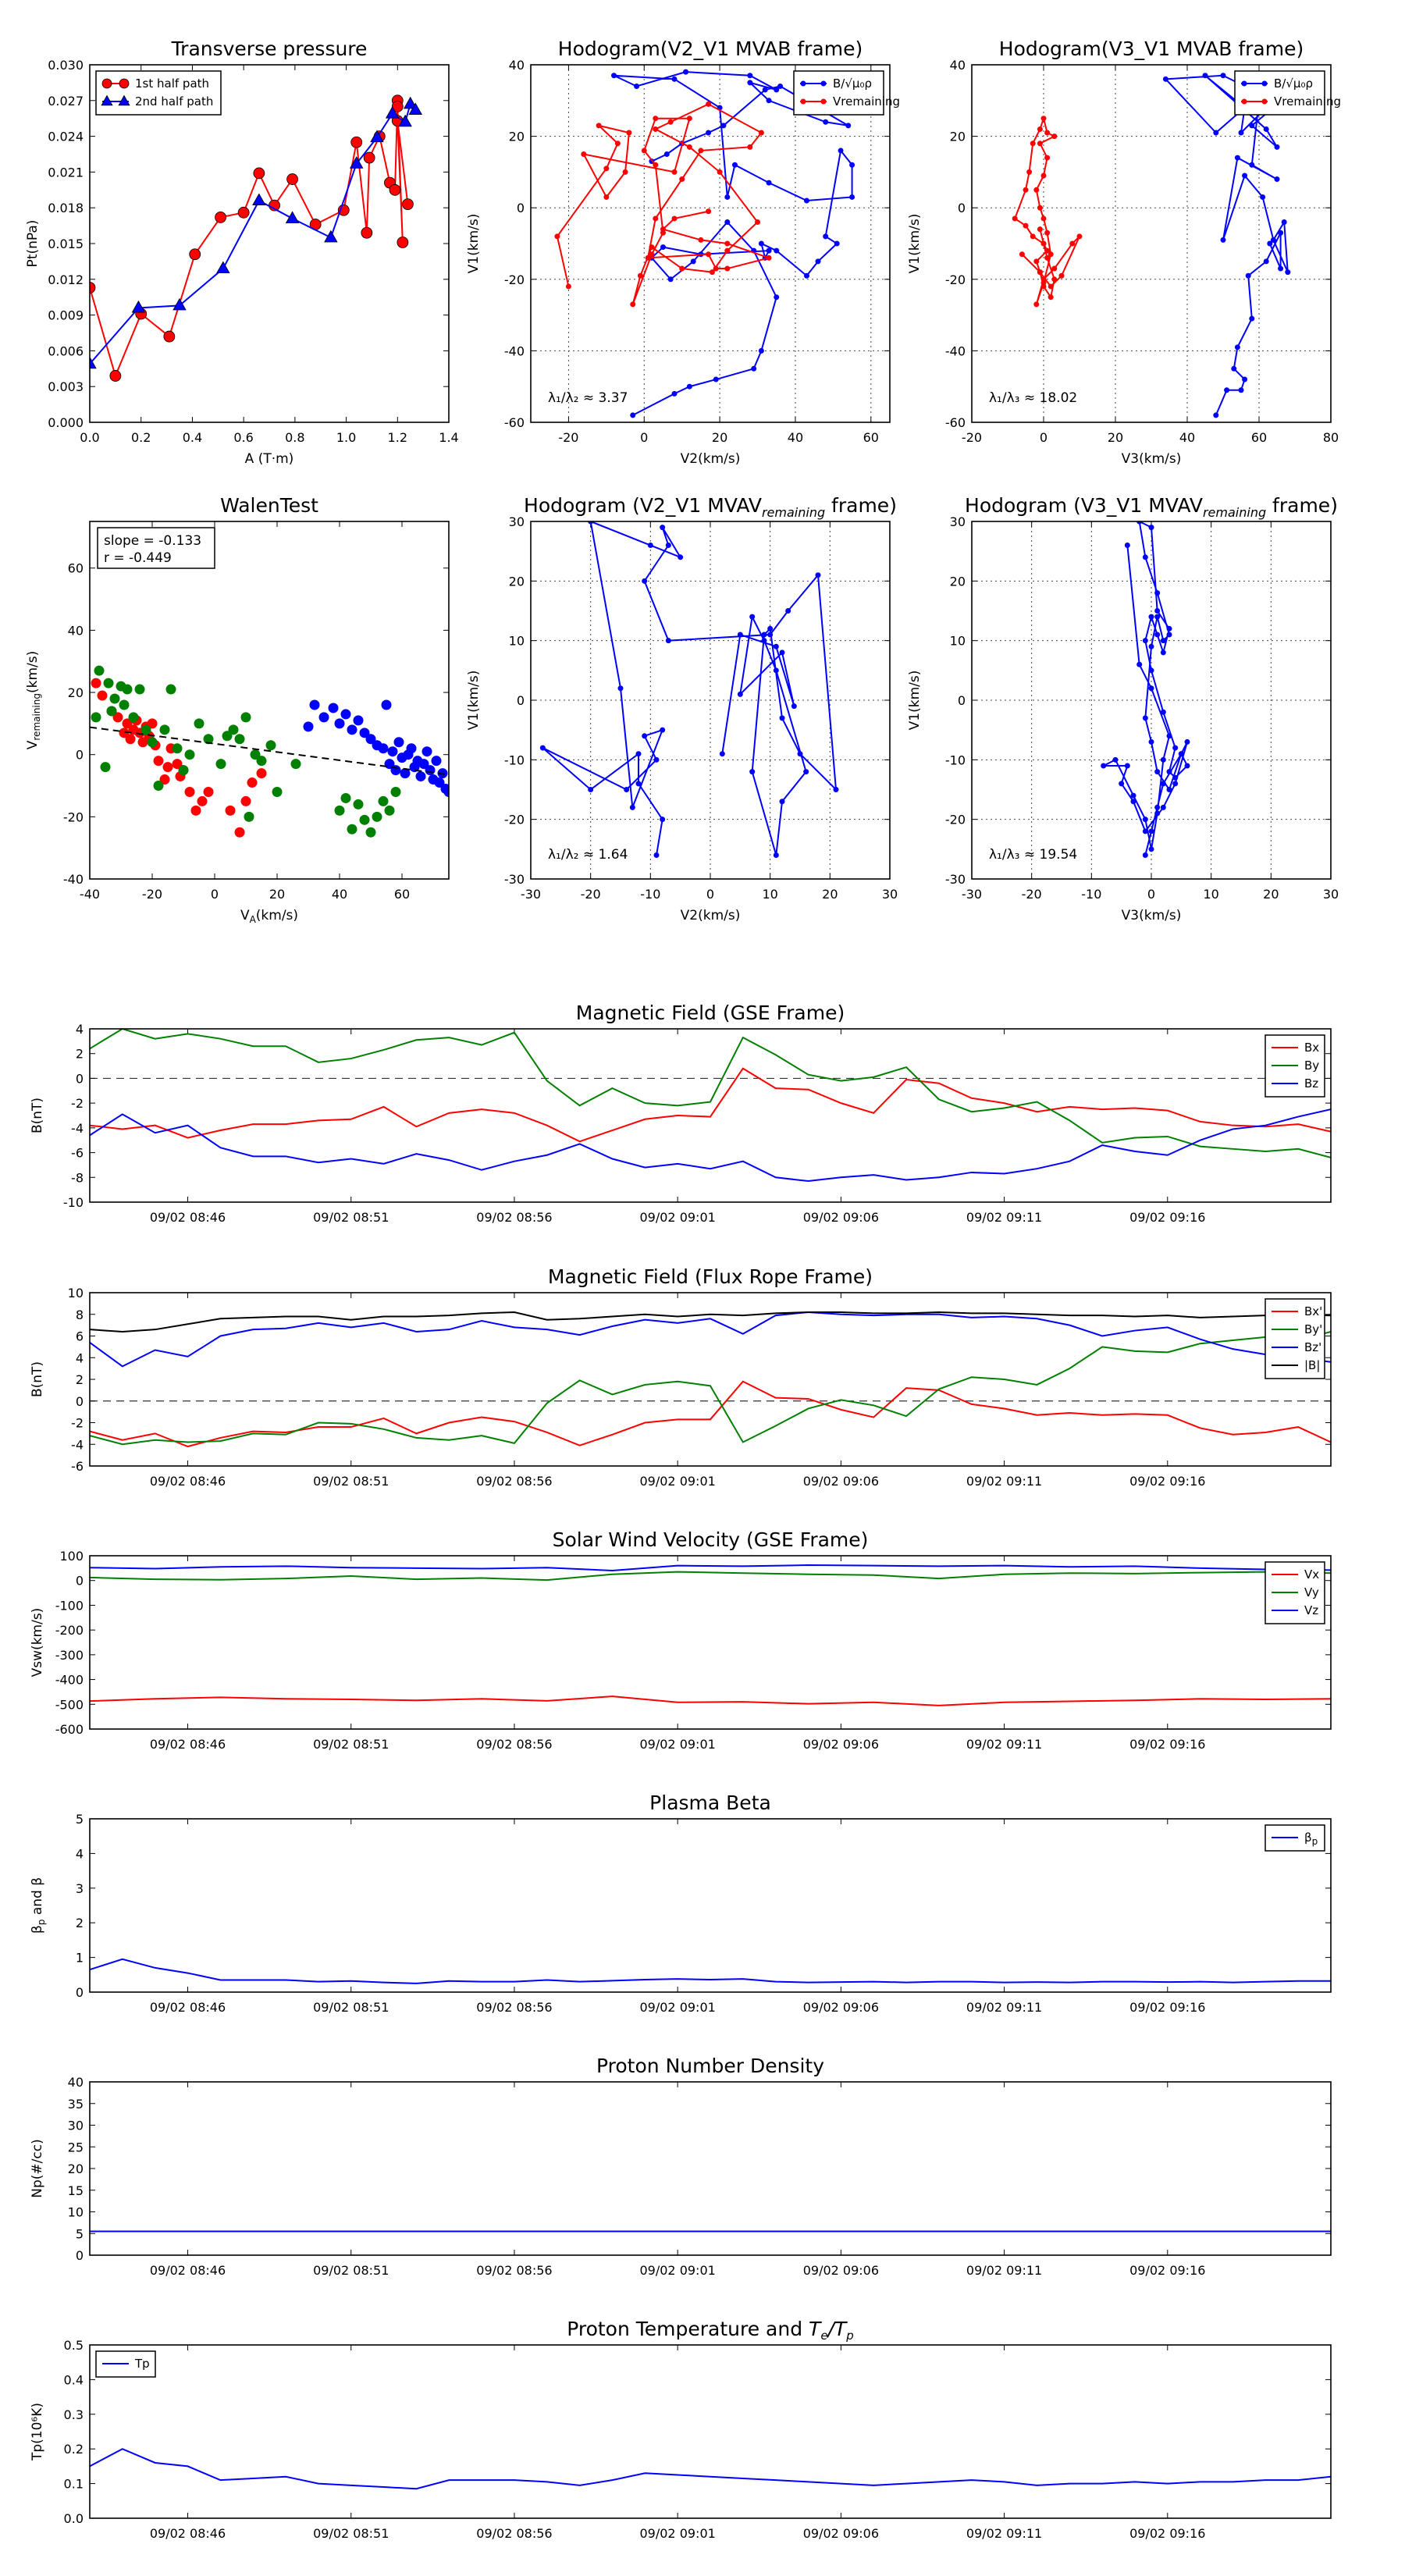 The image size is (1405, 2576). What do you see at coordinates (517, 581) in the screenshot?
I see `y-tick-label: 20` at bounding box center [517, 581].